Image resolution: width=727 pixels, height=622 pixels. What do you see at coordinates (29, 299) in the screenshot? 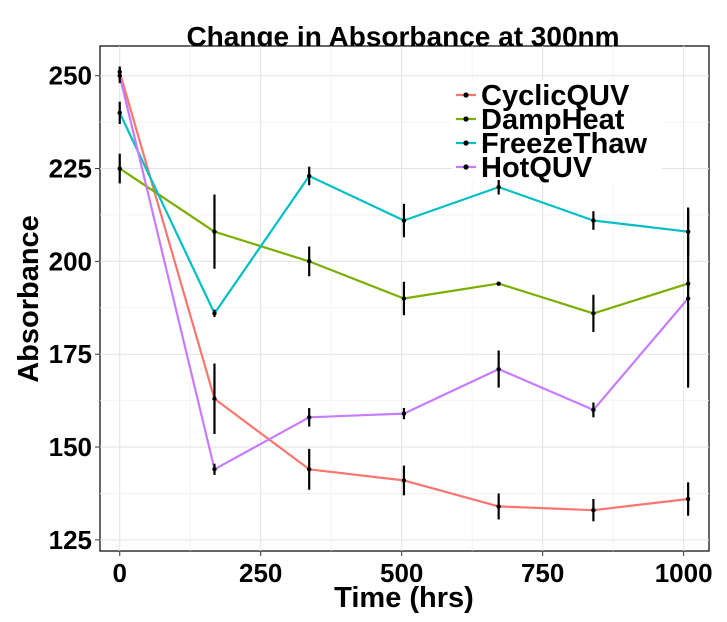
I see `y-axis-title: Absorbance` at bounding box center [29, 299].